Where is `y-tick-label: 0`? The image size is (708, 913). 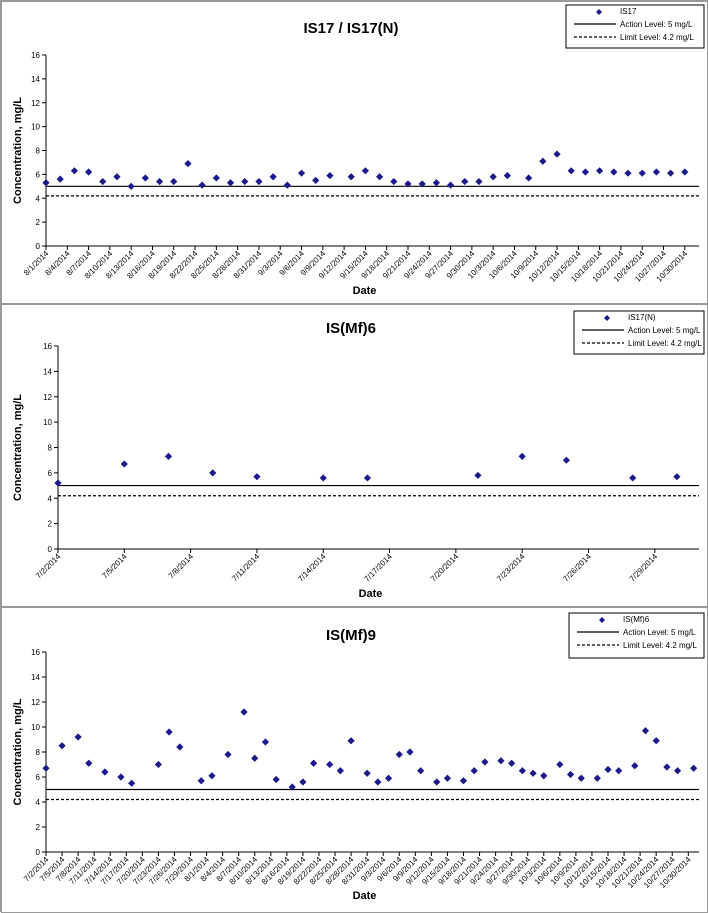
y-tick-label: 0 is located at coordinates (38, 852).